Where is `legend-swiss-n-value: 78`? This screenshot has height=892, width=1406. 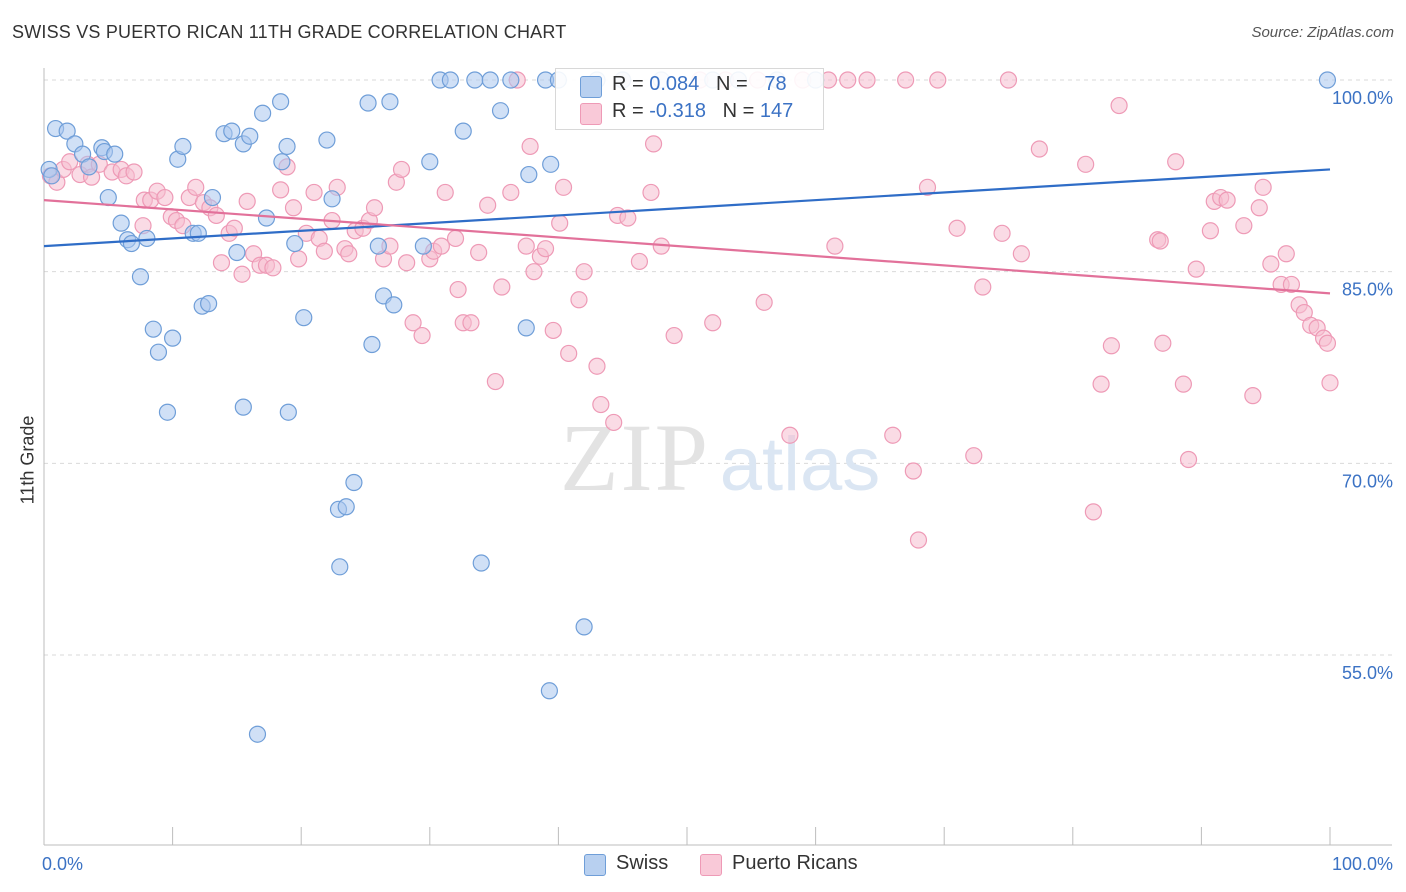 legend-swiss-n-value: 78 is located at coordinates (775, 84).